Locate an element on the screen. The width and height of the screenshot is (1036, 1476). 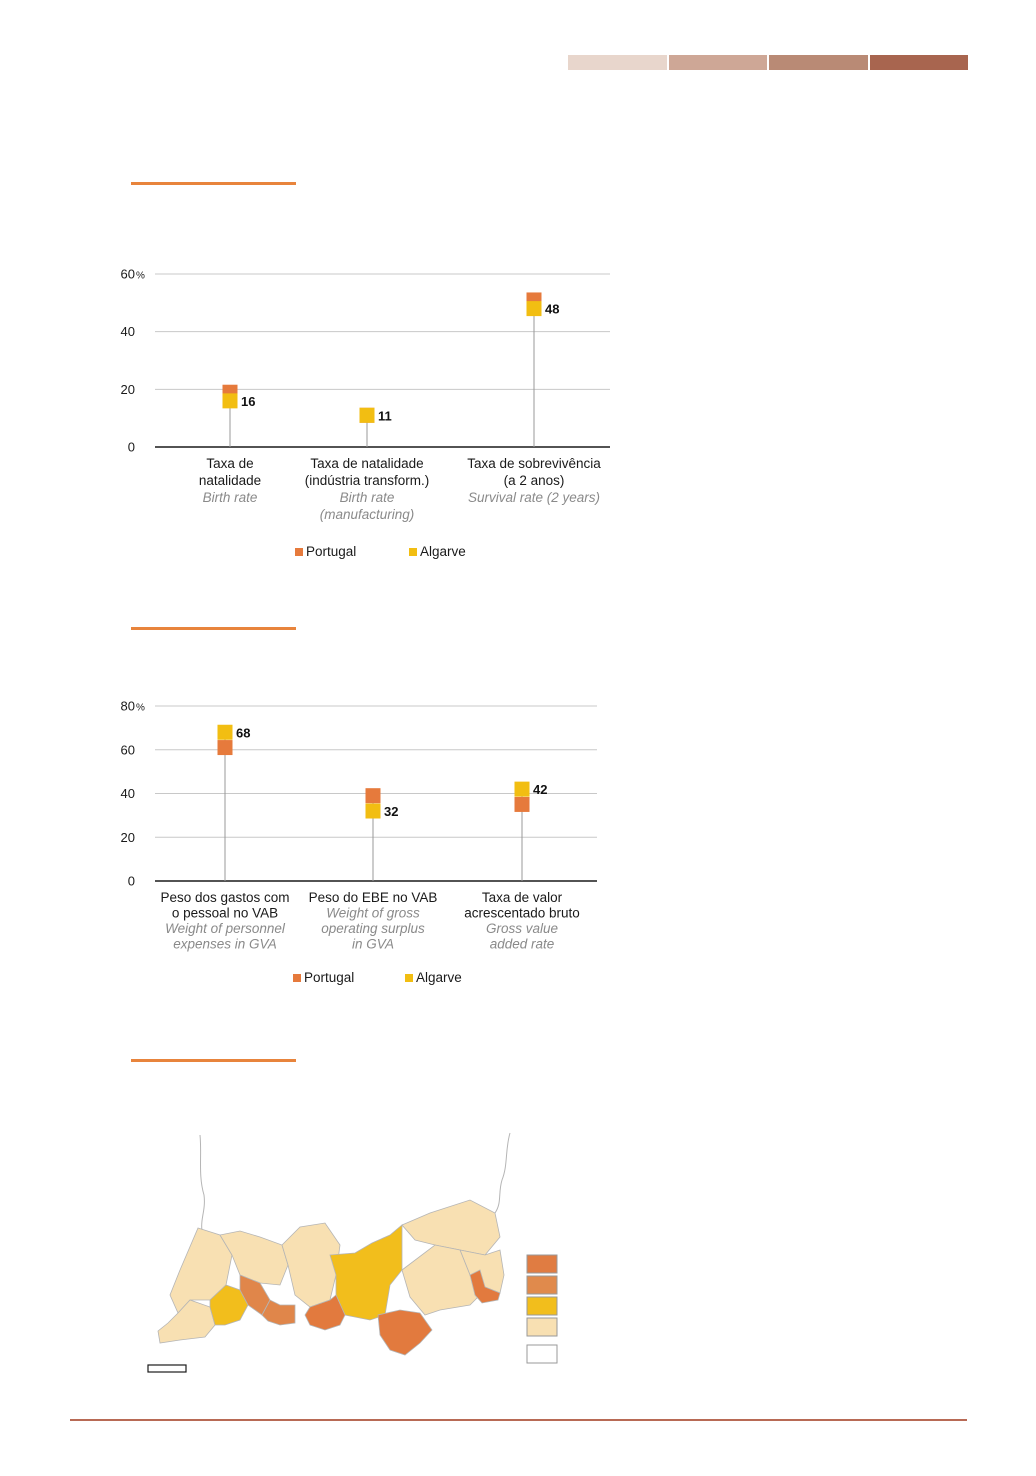
map-region-silves is located at coordinates (311, 1265).